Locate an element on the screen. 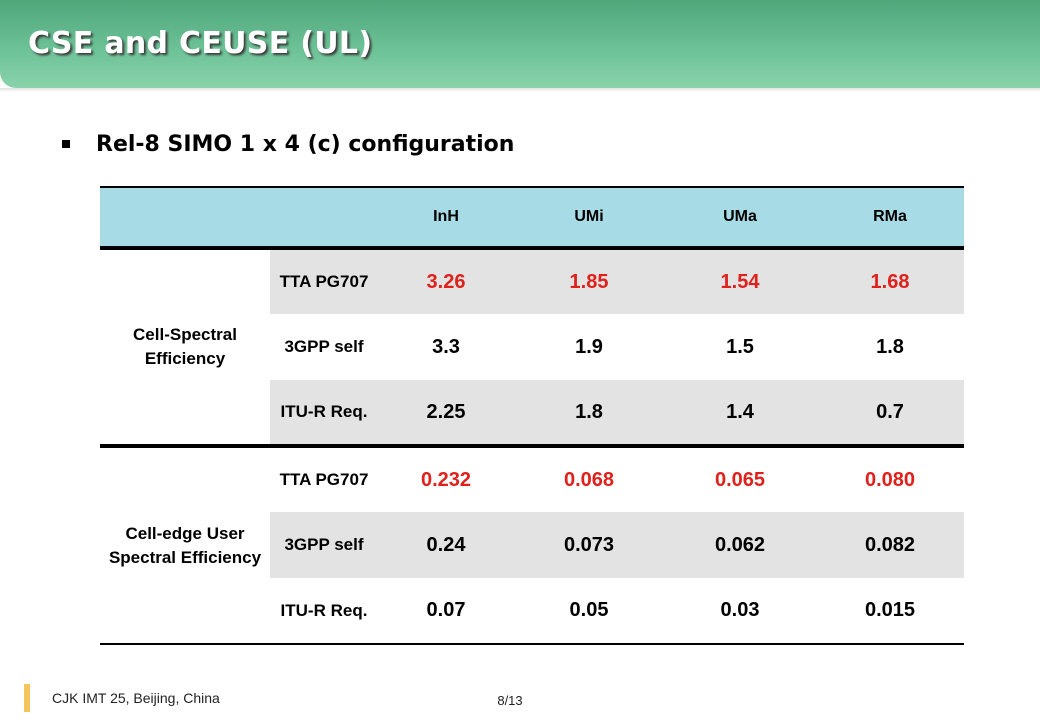  footer-accent-bar is located at coordinates (27, 698).